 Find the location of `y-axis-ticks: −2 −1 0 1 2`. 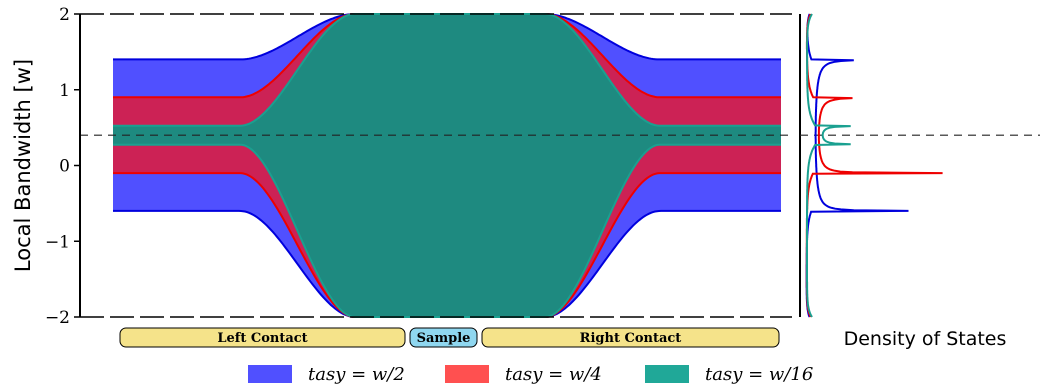

y-axis-ticks: −2 −1 0 1 2 is located at coordinates (62, 166).